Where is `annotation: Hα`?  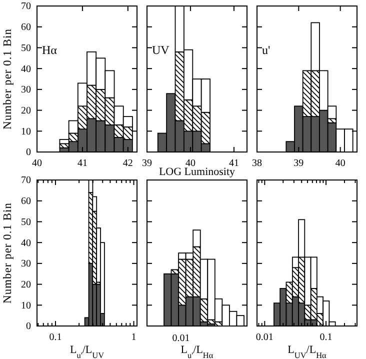 annotation: Hα is located at coordinates (50, 50).